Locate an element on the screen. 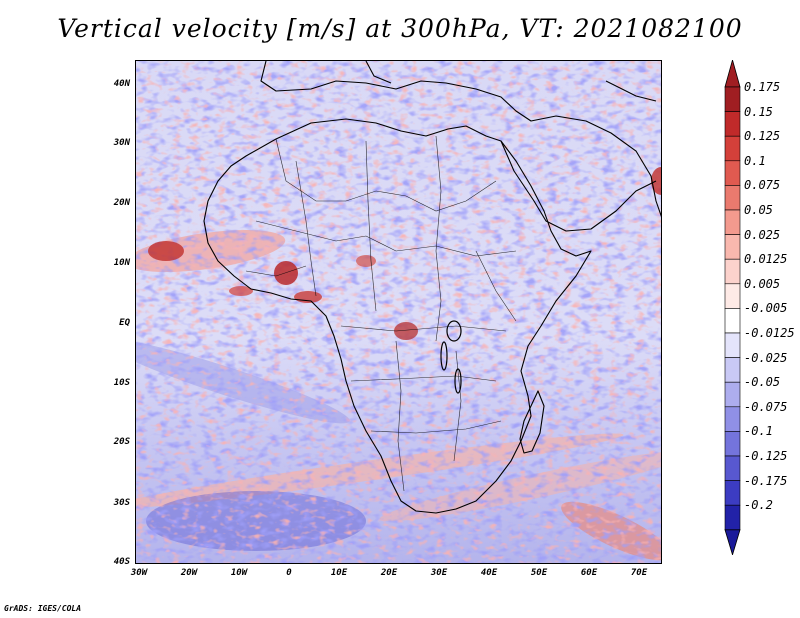 This screenshot has height=618, width=800. lon-tick-label: 30E is located at coordinates (439, 573).